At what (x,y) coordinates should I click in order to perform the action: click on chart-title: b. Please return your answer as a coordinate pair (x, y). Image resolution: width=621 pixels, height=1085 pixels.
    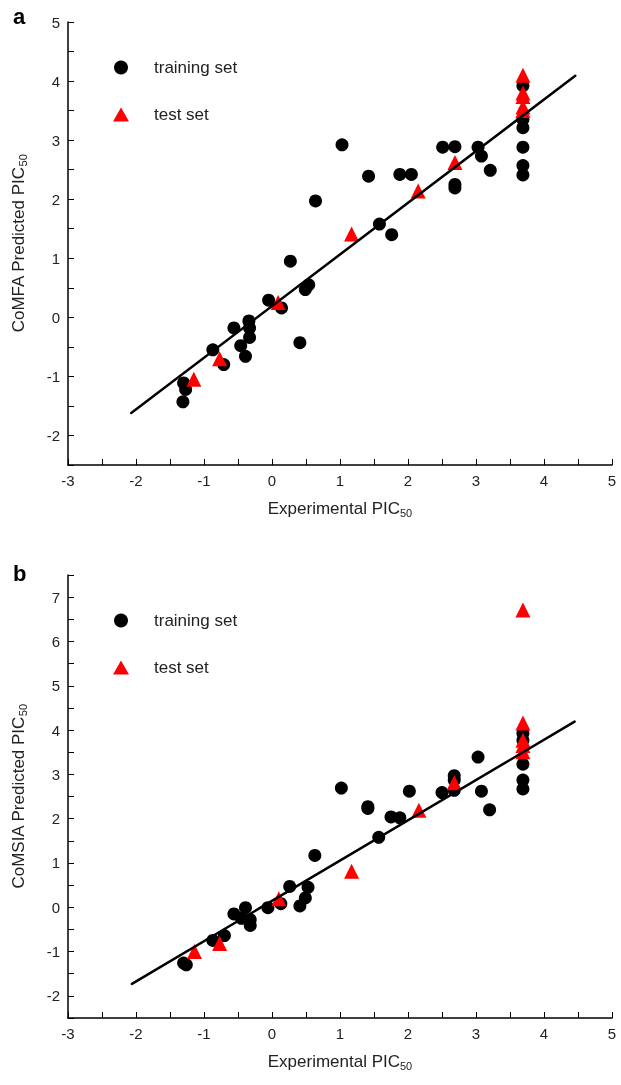
    Looking at the image, I should click on (20, 573).